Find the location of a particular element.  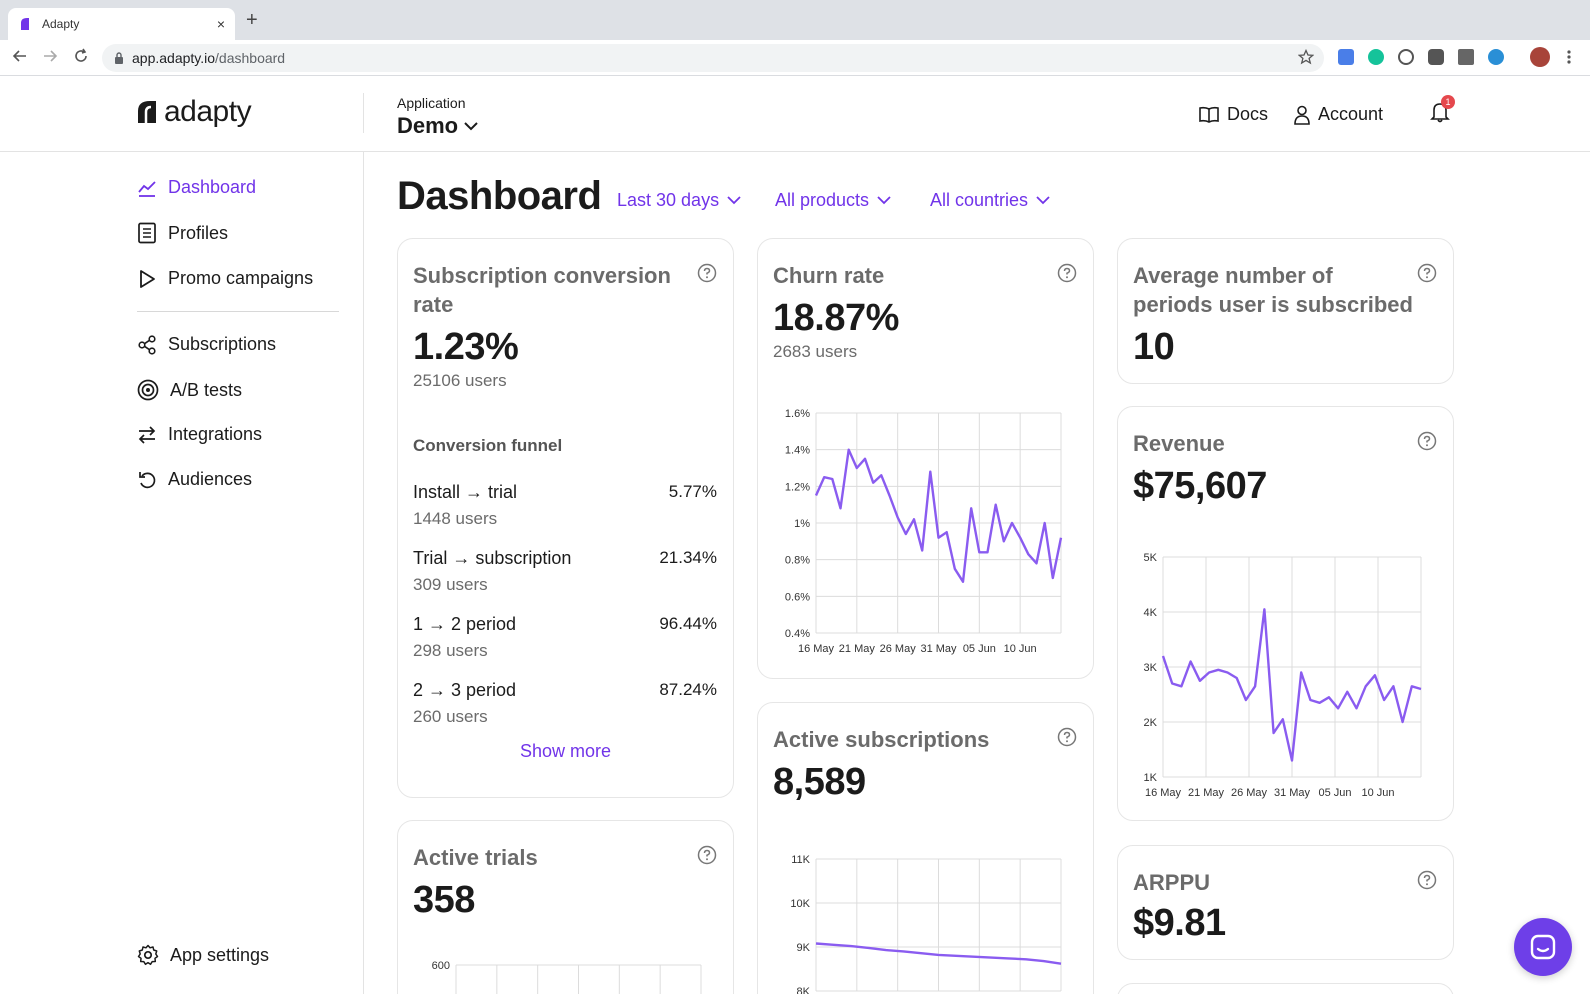

browser-menu-icon is located at coordinates (1569, 57).